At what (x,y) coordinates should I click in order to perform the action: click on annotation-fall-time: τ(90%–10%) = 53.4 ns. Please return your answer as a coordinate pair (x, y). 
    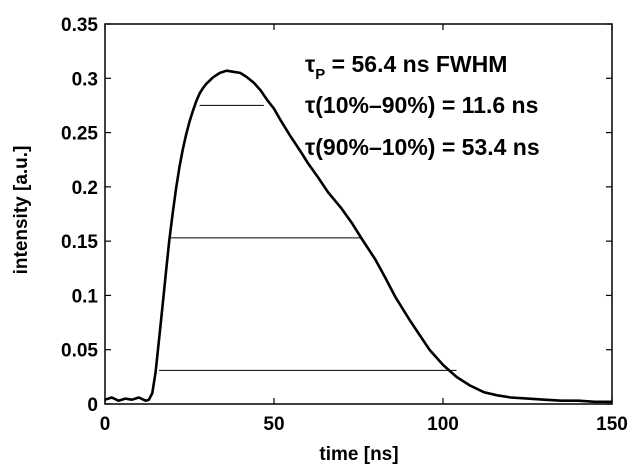
    Looking at the image, I should click on (422, 147).